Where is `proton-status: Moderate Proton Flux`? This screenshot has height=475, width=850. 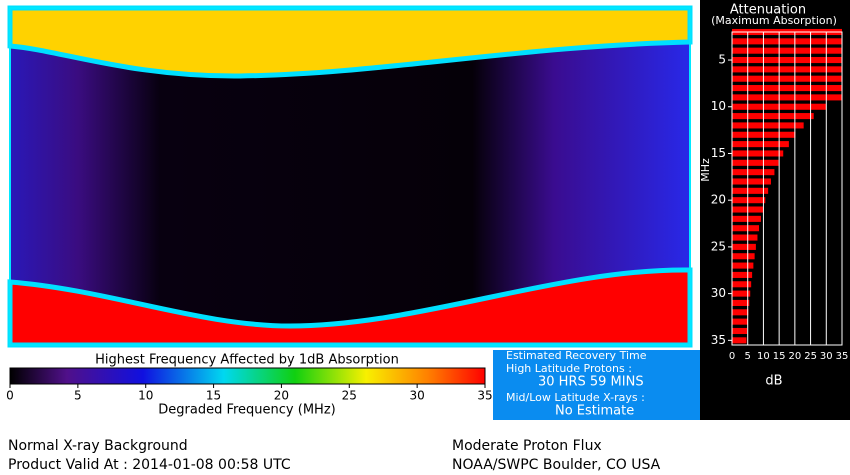 proton-status: Moderate Proton Flux is located at coordinates (527, 446).